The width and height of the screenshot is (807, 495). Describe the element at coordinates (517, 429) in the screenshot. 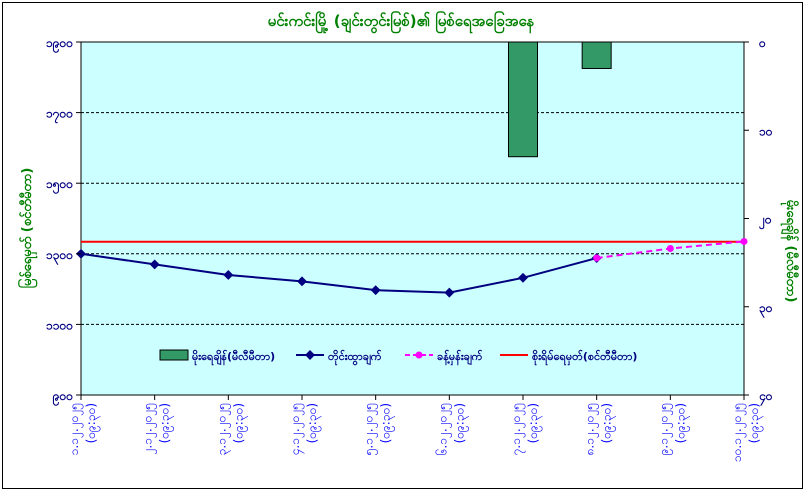

I see `x-axis-date-label: ၇.၁၂.၂၀၂၅` at that location.